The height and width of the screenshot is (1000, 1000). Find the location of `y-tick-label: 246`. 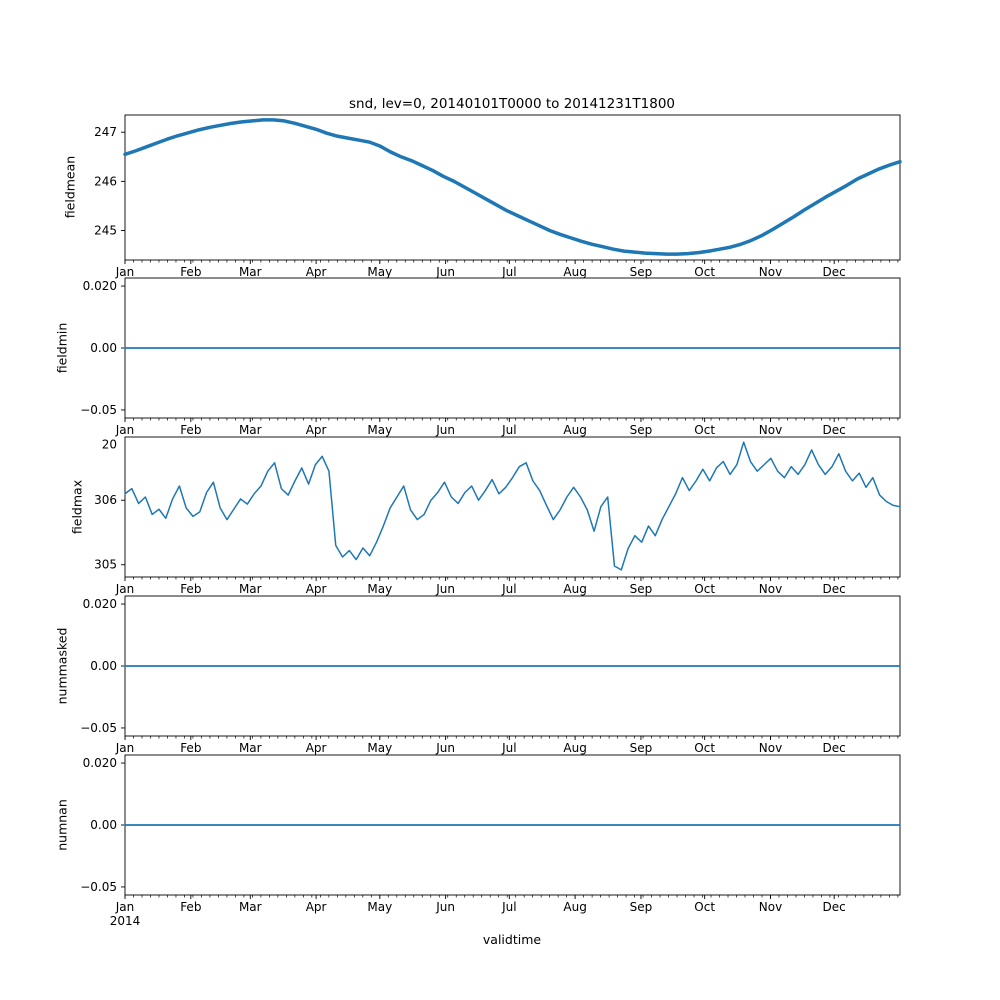

y-tick-label: 246 is located at coordinates (105, 181).